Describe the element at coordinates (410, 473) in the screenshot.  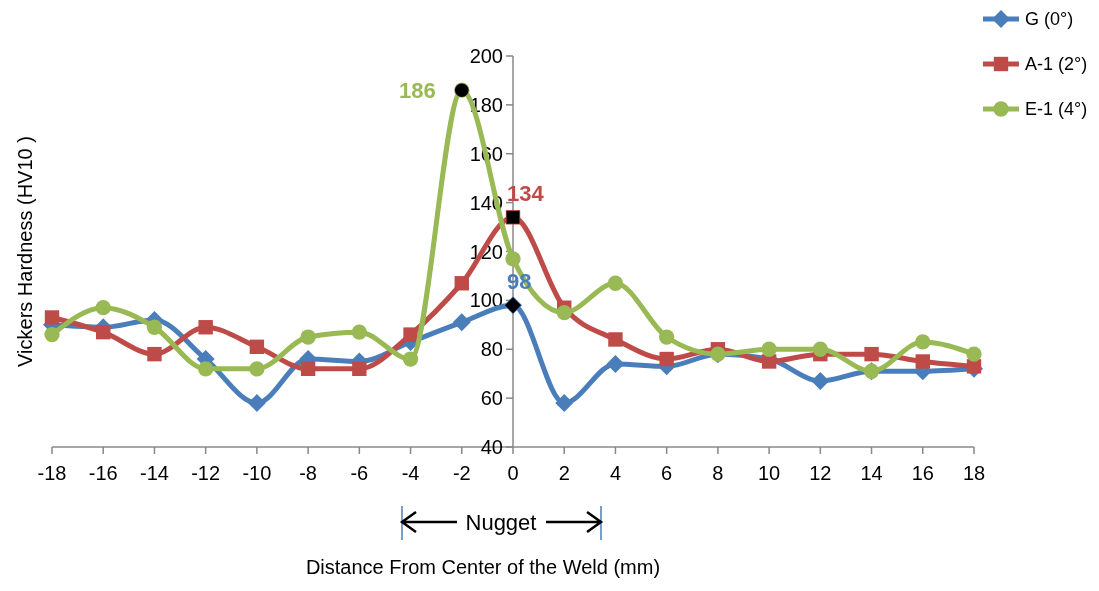
I see `x-tick-label: -4` at that location.